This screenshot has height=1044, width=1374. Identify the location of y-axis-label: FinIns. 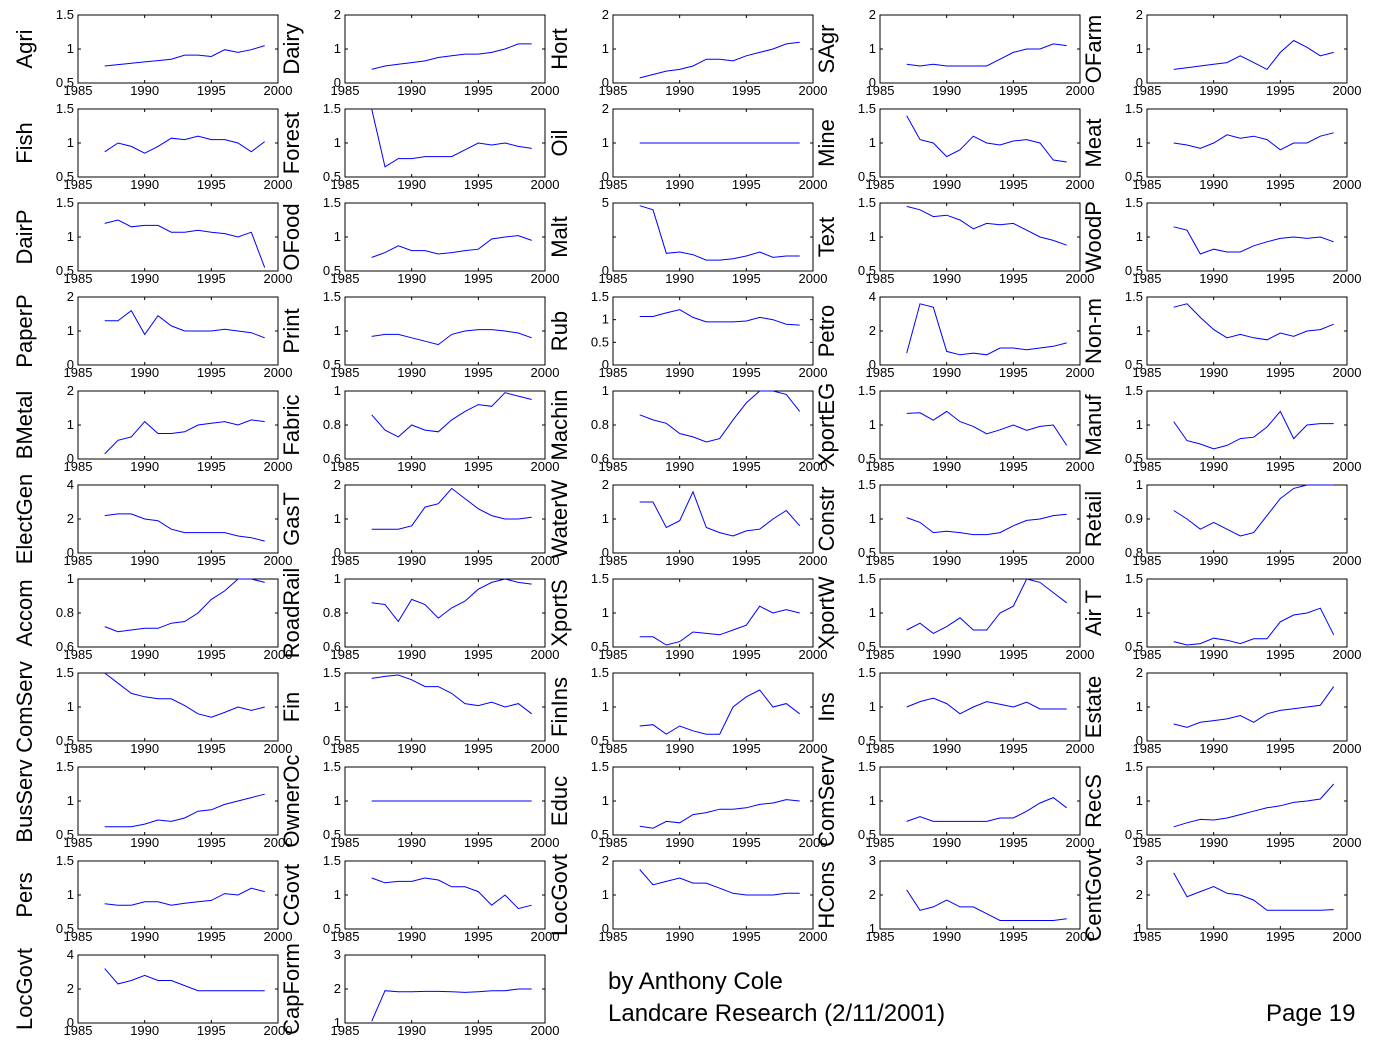
(559, 707).